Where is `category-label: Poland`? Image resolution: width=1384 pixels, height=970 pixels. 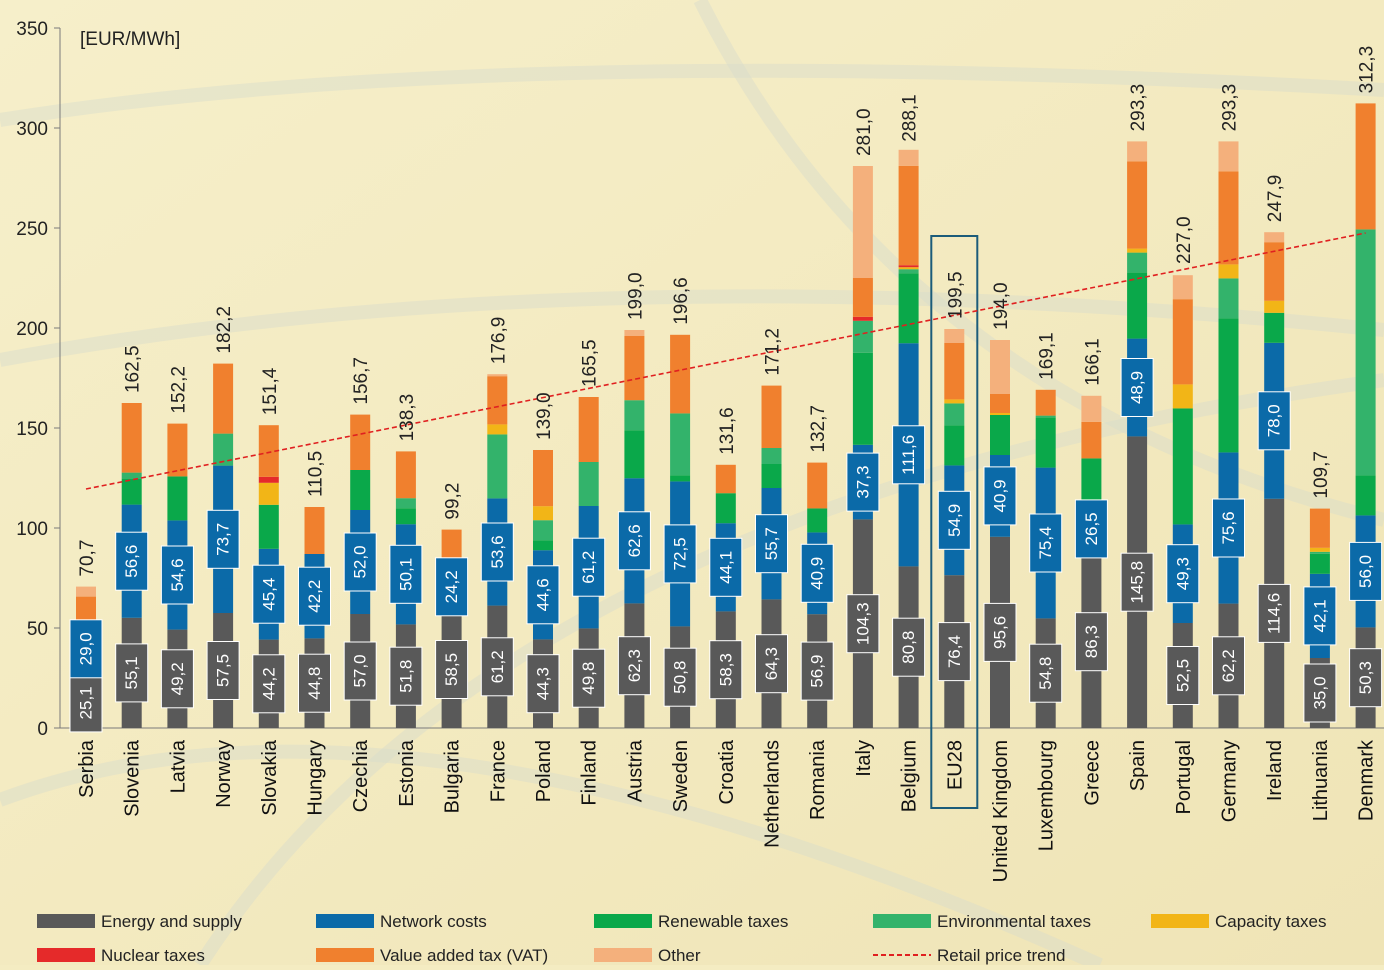
category-label: Poland is located at coordinates (544, 771).